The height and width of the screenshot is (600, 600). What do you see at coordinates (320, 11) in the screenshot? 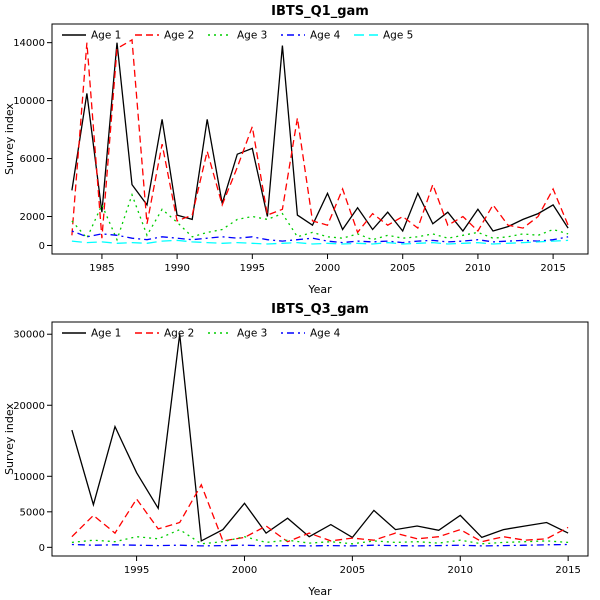
I see `chart-title: IBTS_Q1_gam` at bounding box center [320, 11].